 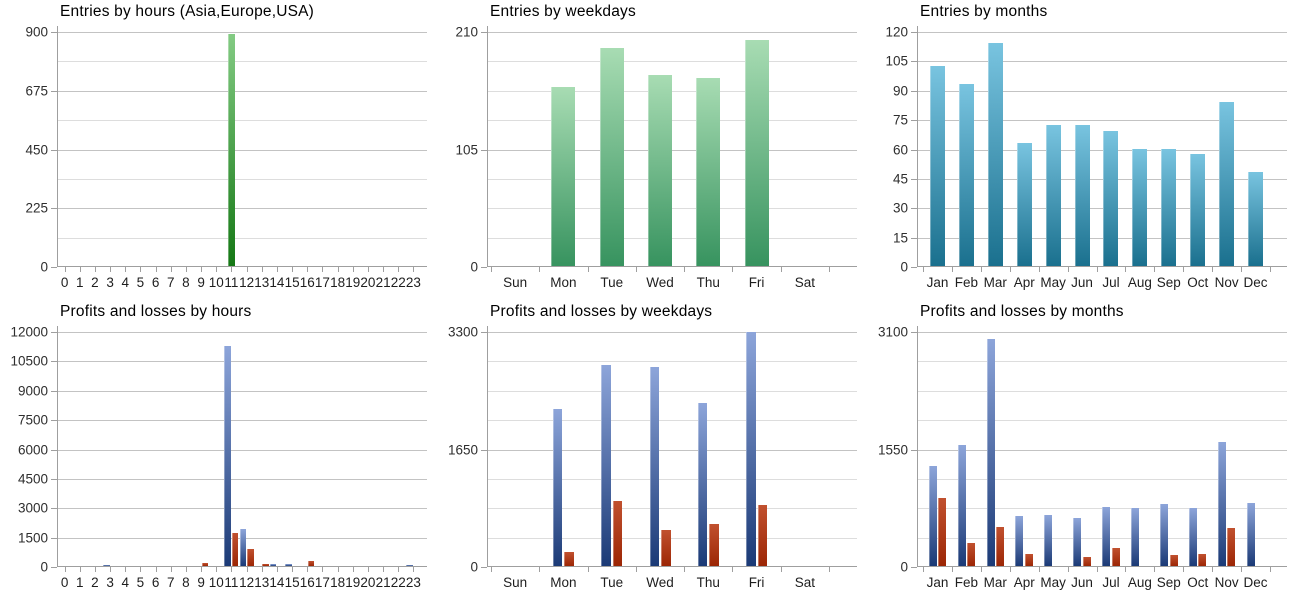 What do you see at coordinates (170, 282) in the screenshot?
I see `x-axis-label: 7` at bounding box center [170, 282].